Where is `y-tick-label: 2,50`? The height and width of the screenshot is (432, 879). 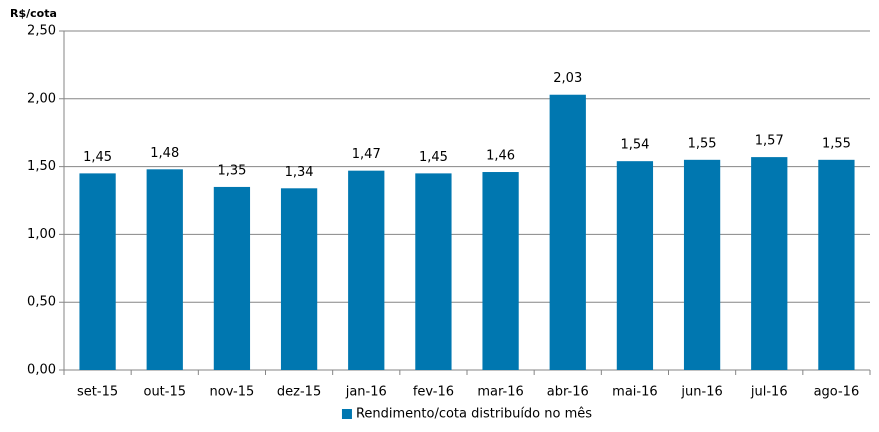
y-tick-label: 2,50 is located at coordinates (41, 31).